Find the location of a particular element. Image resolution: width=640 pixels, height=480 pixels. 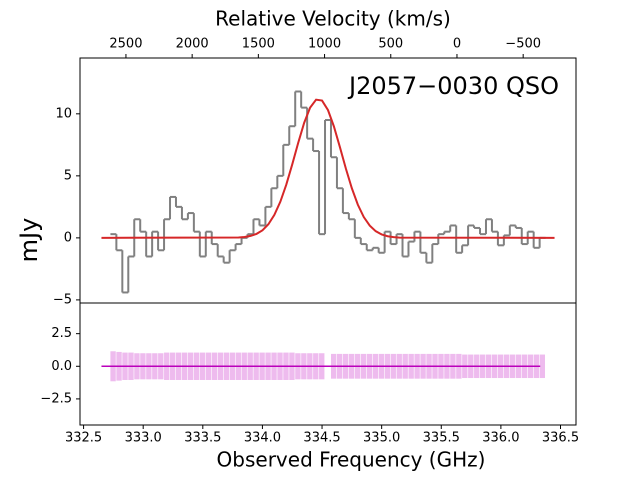

x2-tick-label: 500 is located at coordinates (390, 44).